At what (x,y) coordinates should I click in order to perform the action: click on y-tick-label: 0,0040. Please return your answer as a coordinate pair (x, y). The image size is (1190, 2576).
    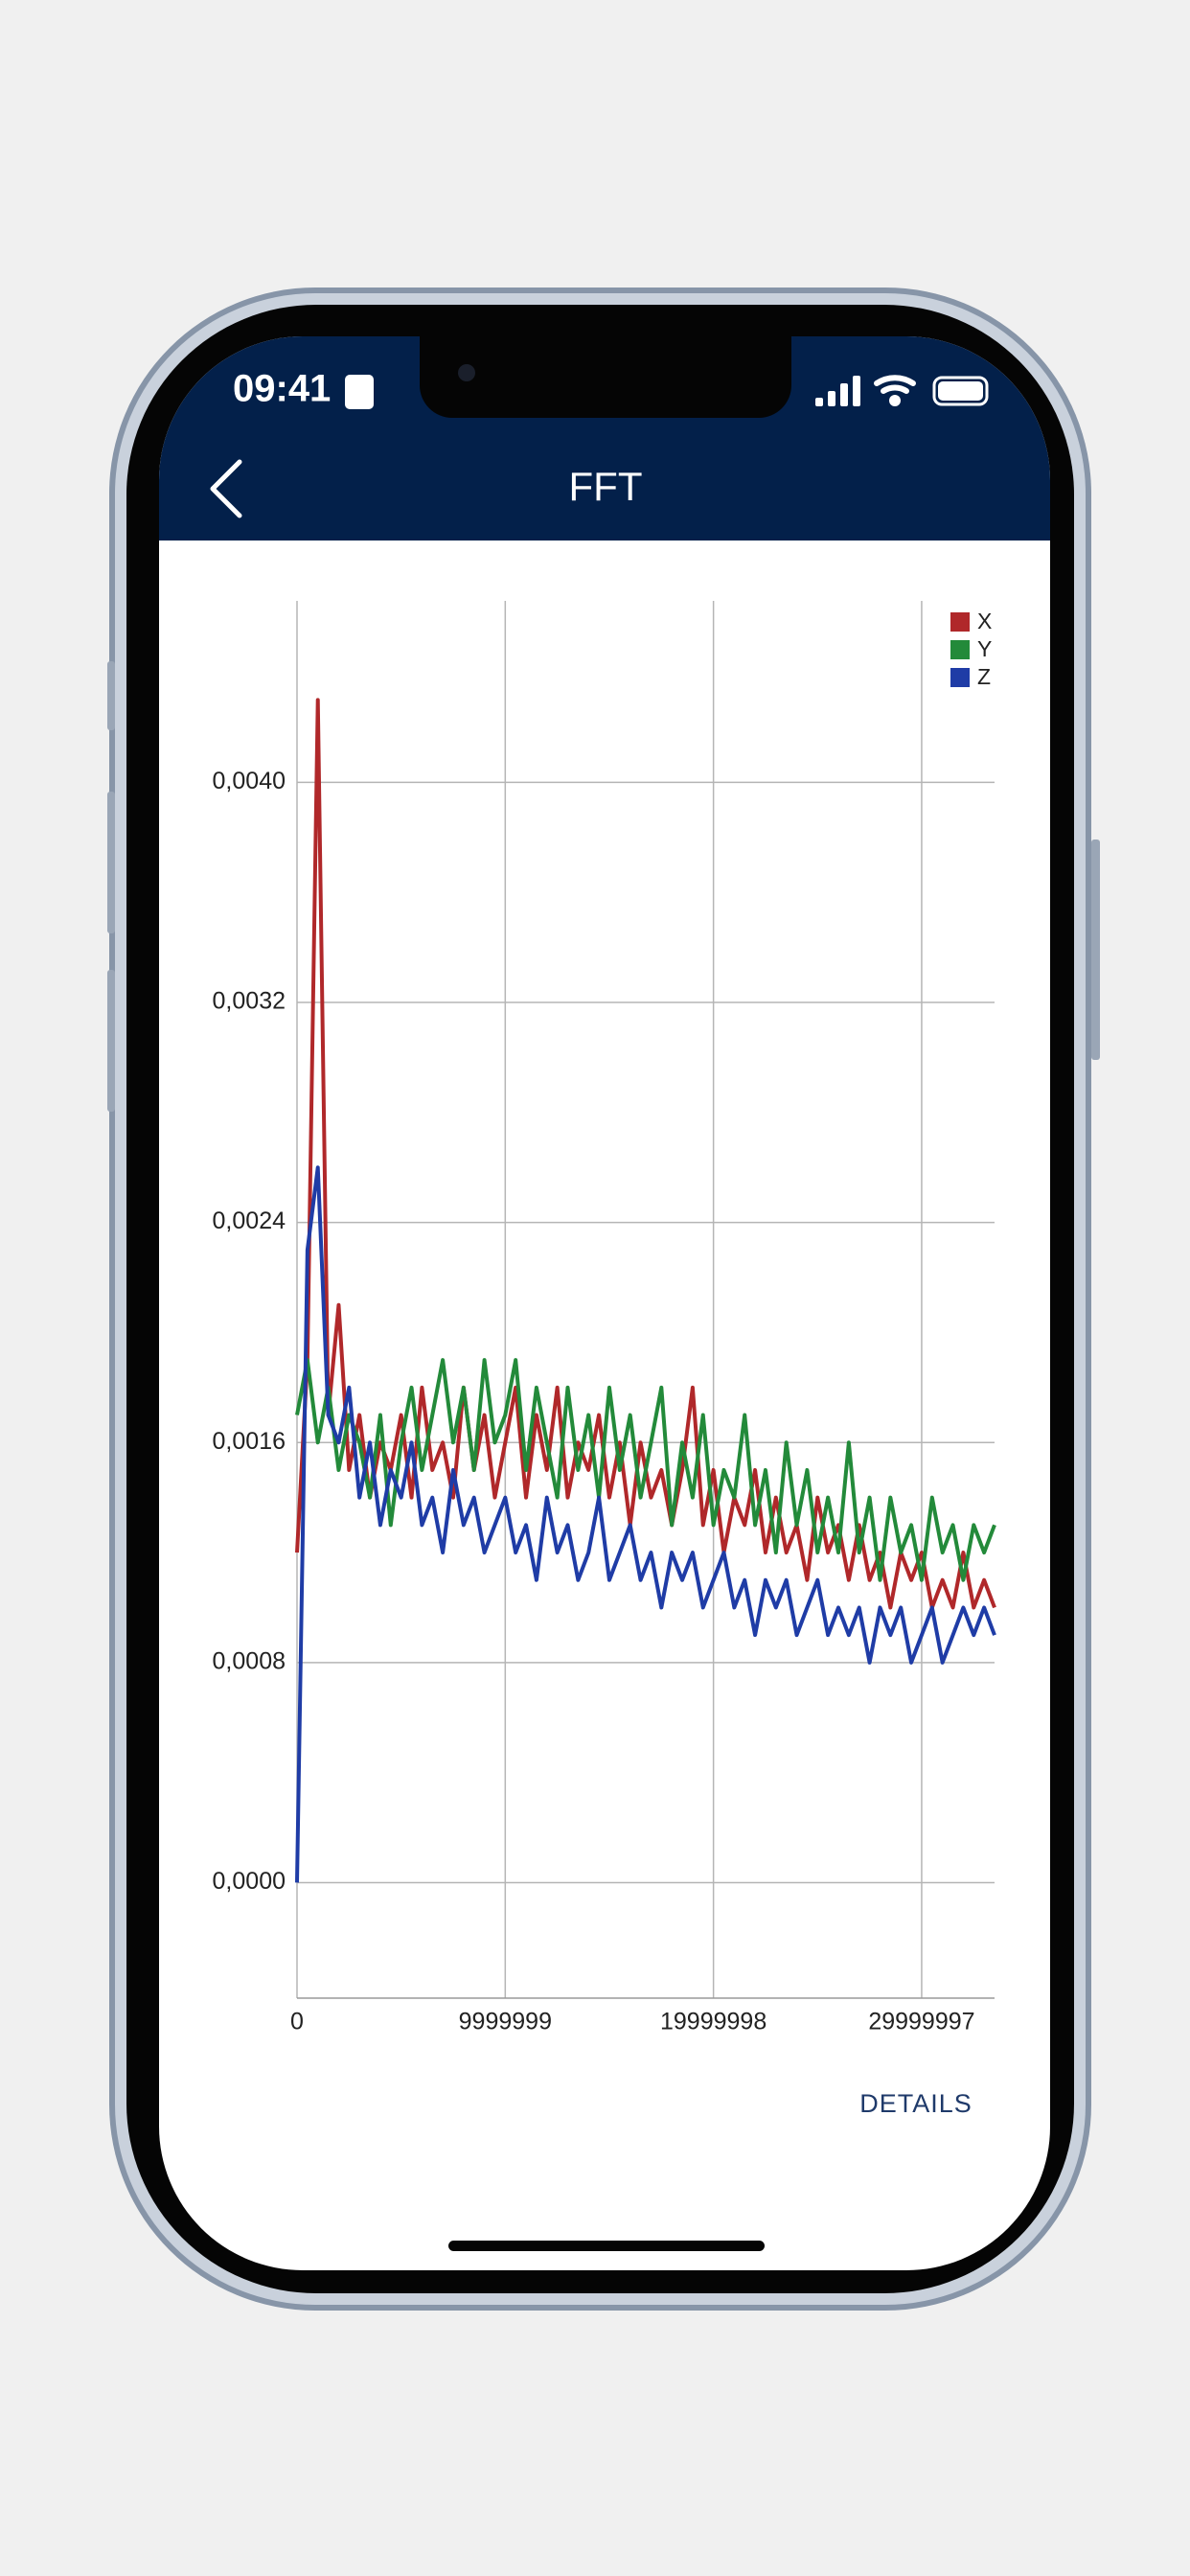
    Looking at the image, I should click on (250, 781).